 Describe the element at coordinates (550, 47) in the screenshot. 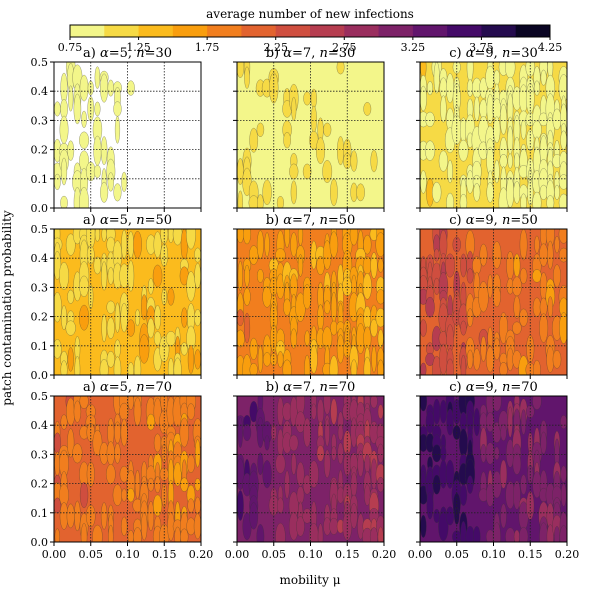

I see `colorbar-tick-label: 4.25` at that location.